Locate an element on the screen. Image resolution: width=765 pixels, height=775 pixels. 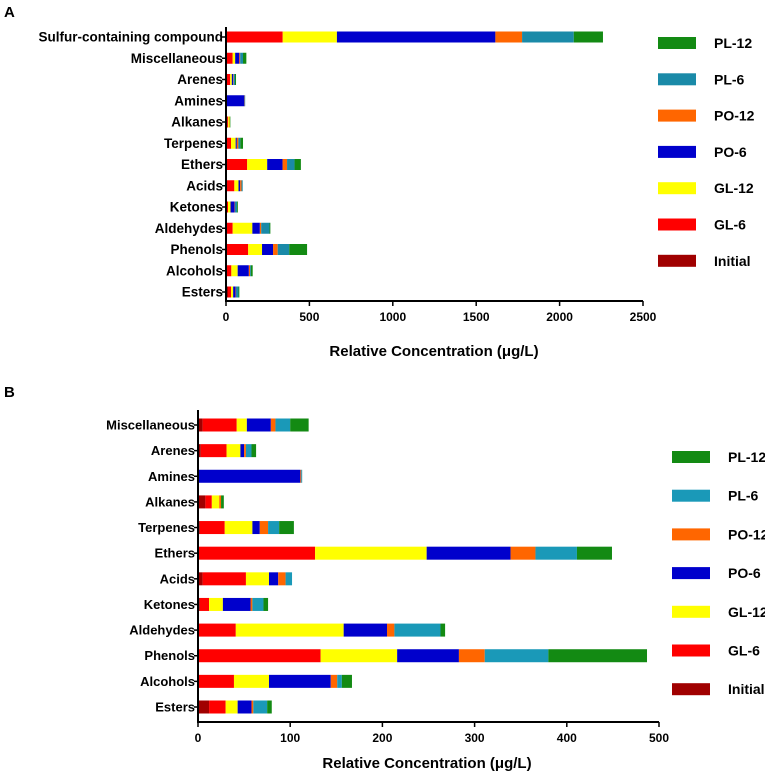
a-legend-label-pl-12: PL-12 is located at coordinates (733, 43).